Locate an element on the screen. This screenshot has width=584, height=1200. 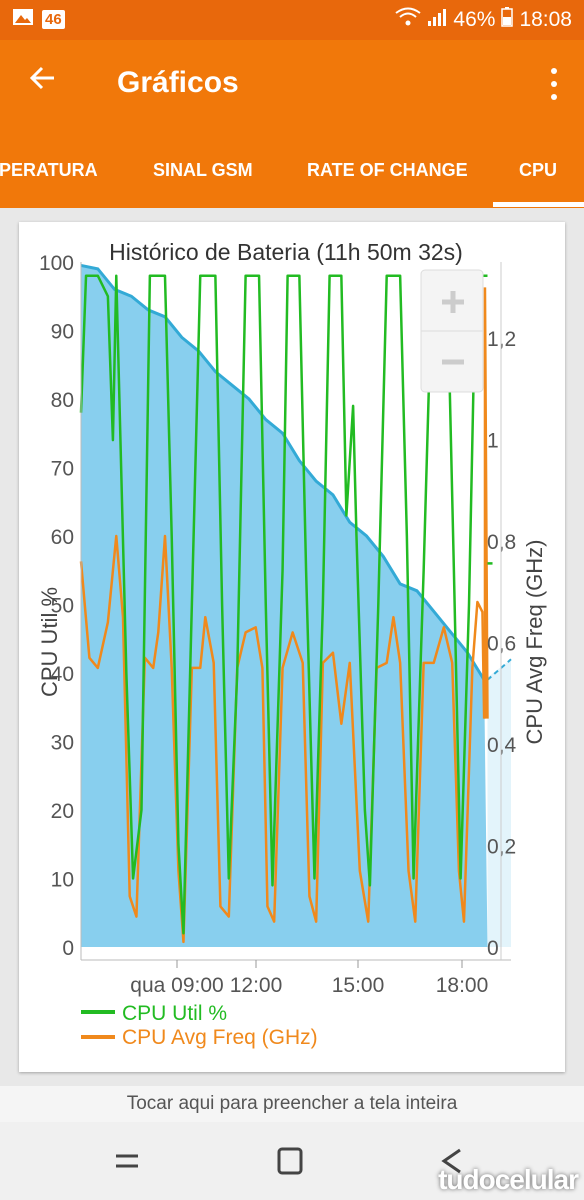
x-tick-label: 18:00 is located at coordinates (462, 985).